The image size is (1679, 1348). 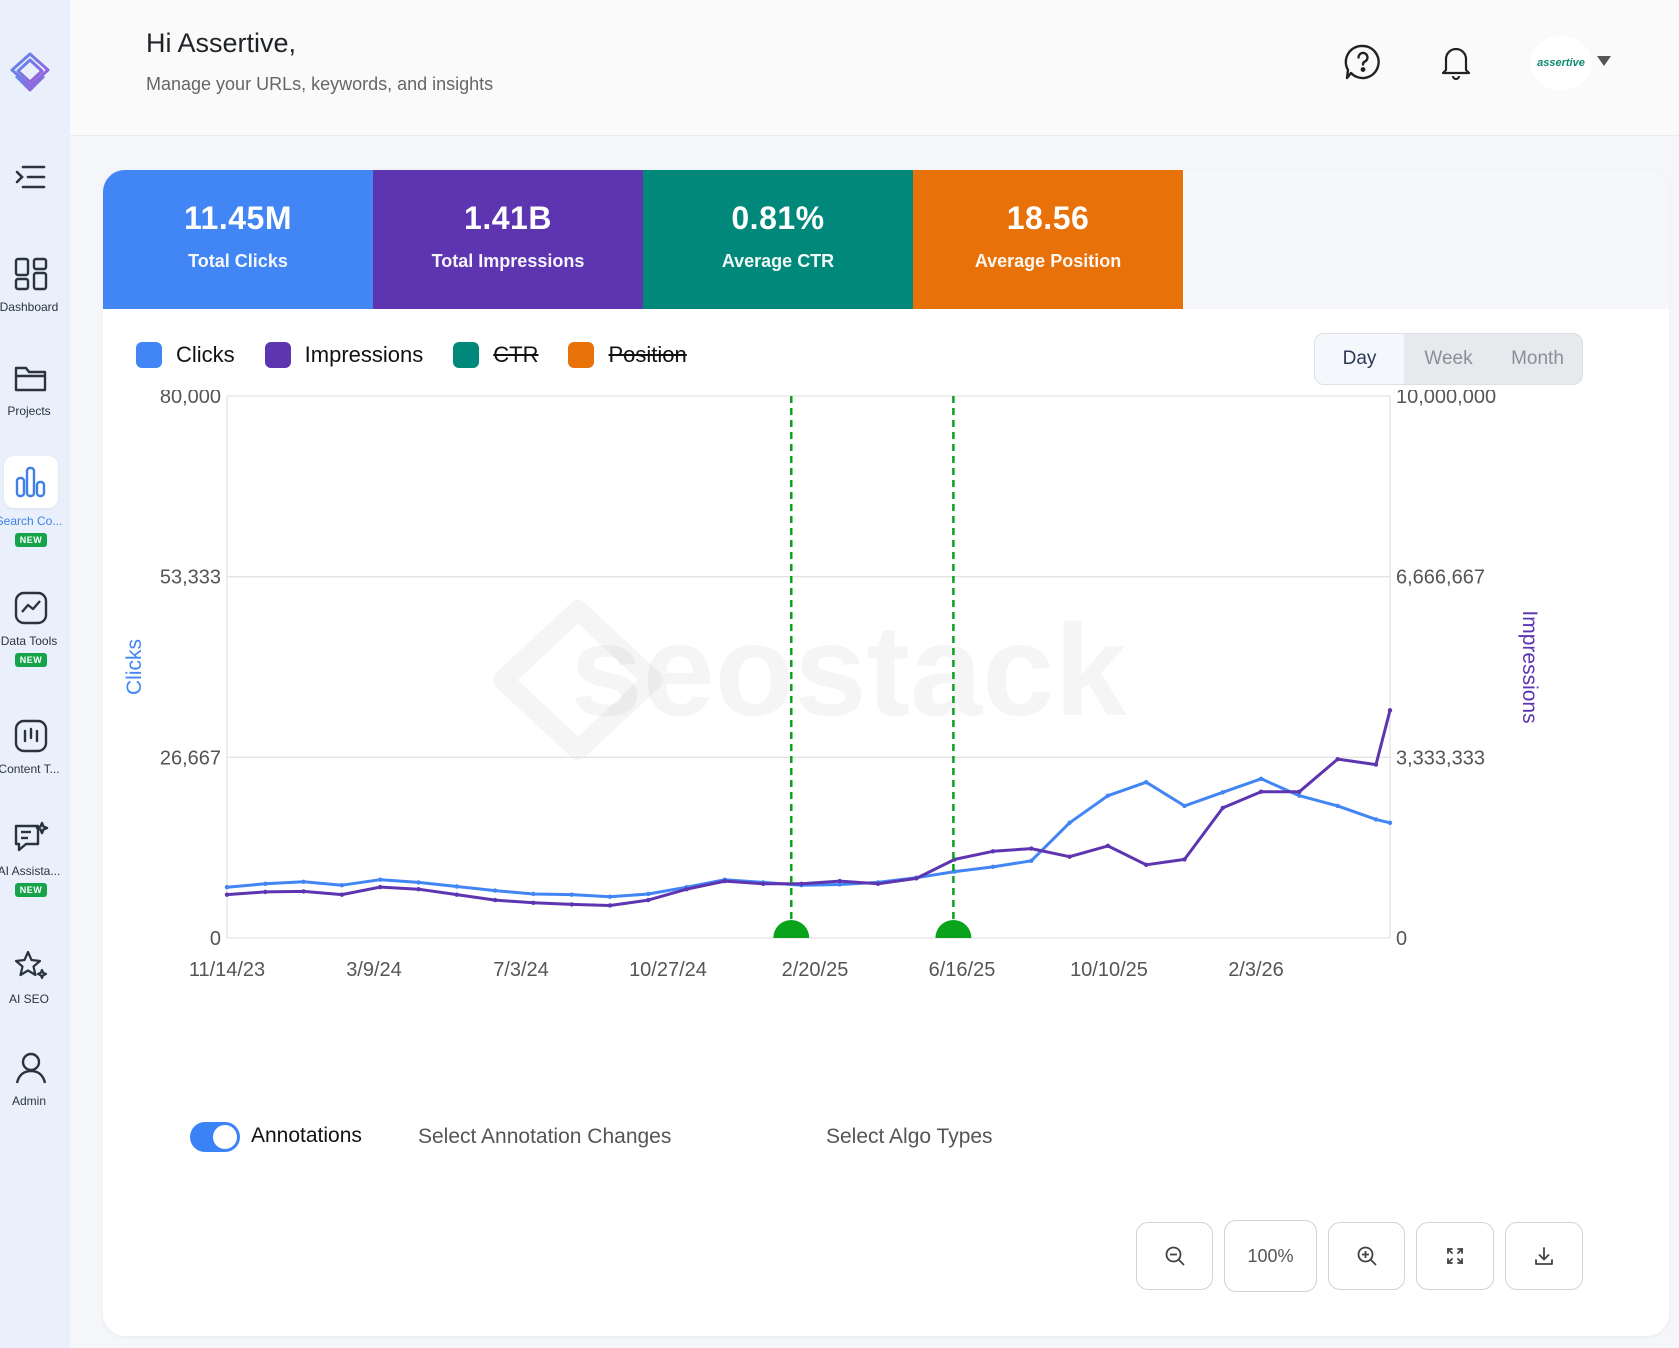 What do you see at coordinates (320, 84) in the screenshot?
I see `greeting-subtitle: Manage your URLs, keywords, and insights` at bounding box center [320, 84].